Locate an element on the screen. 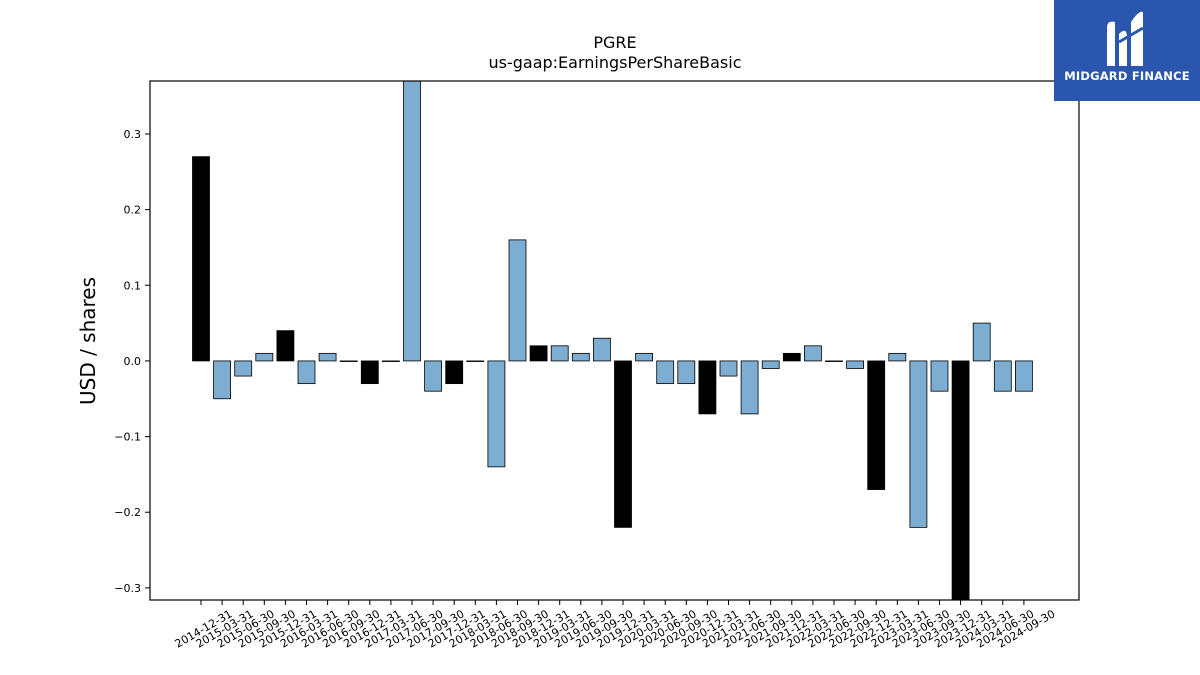  y-tick-label: −0.1 is located at coordinates (127, 437).